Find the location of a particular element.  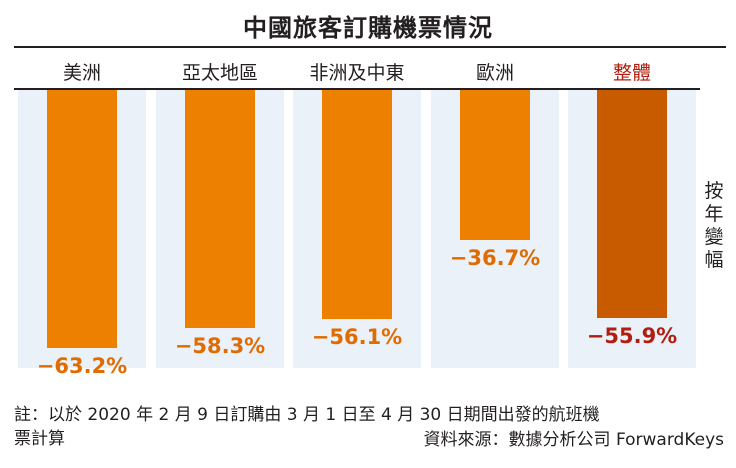

category-label: 非洲及中東 is located at coordinates (357, 73).